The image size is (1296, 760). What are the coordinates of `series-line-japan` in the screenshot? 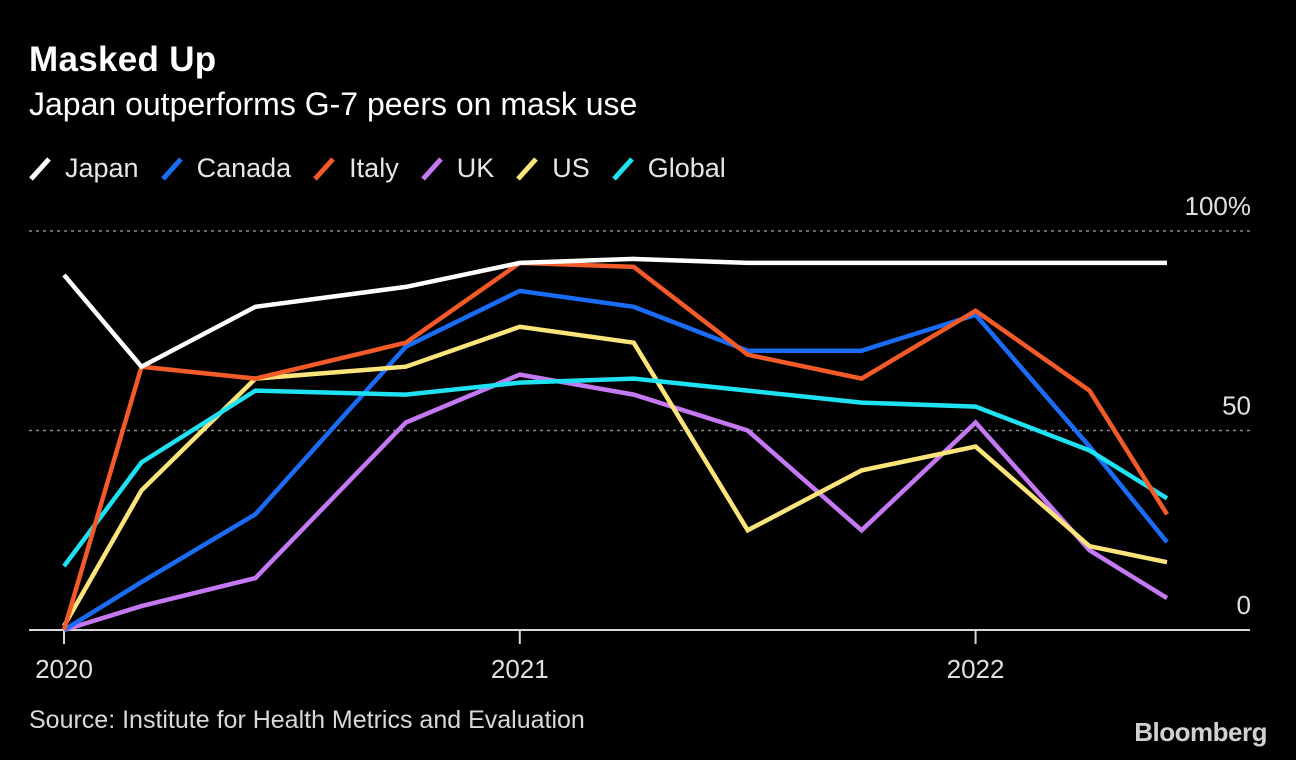 It's located at (614, 313).